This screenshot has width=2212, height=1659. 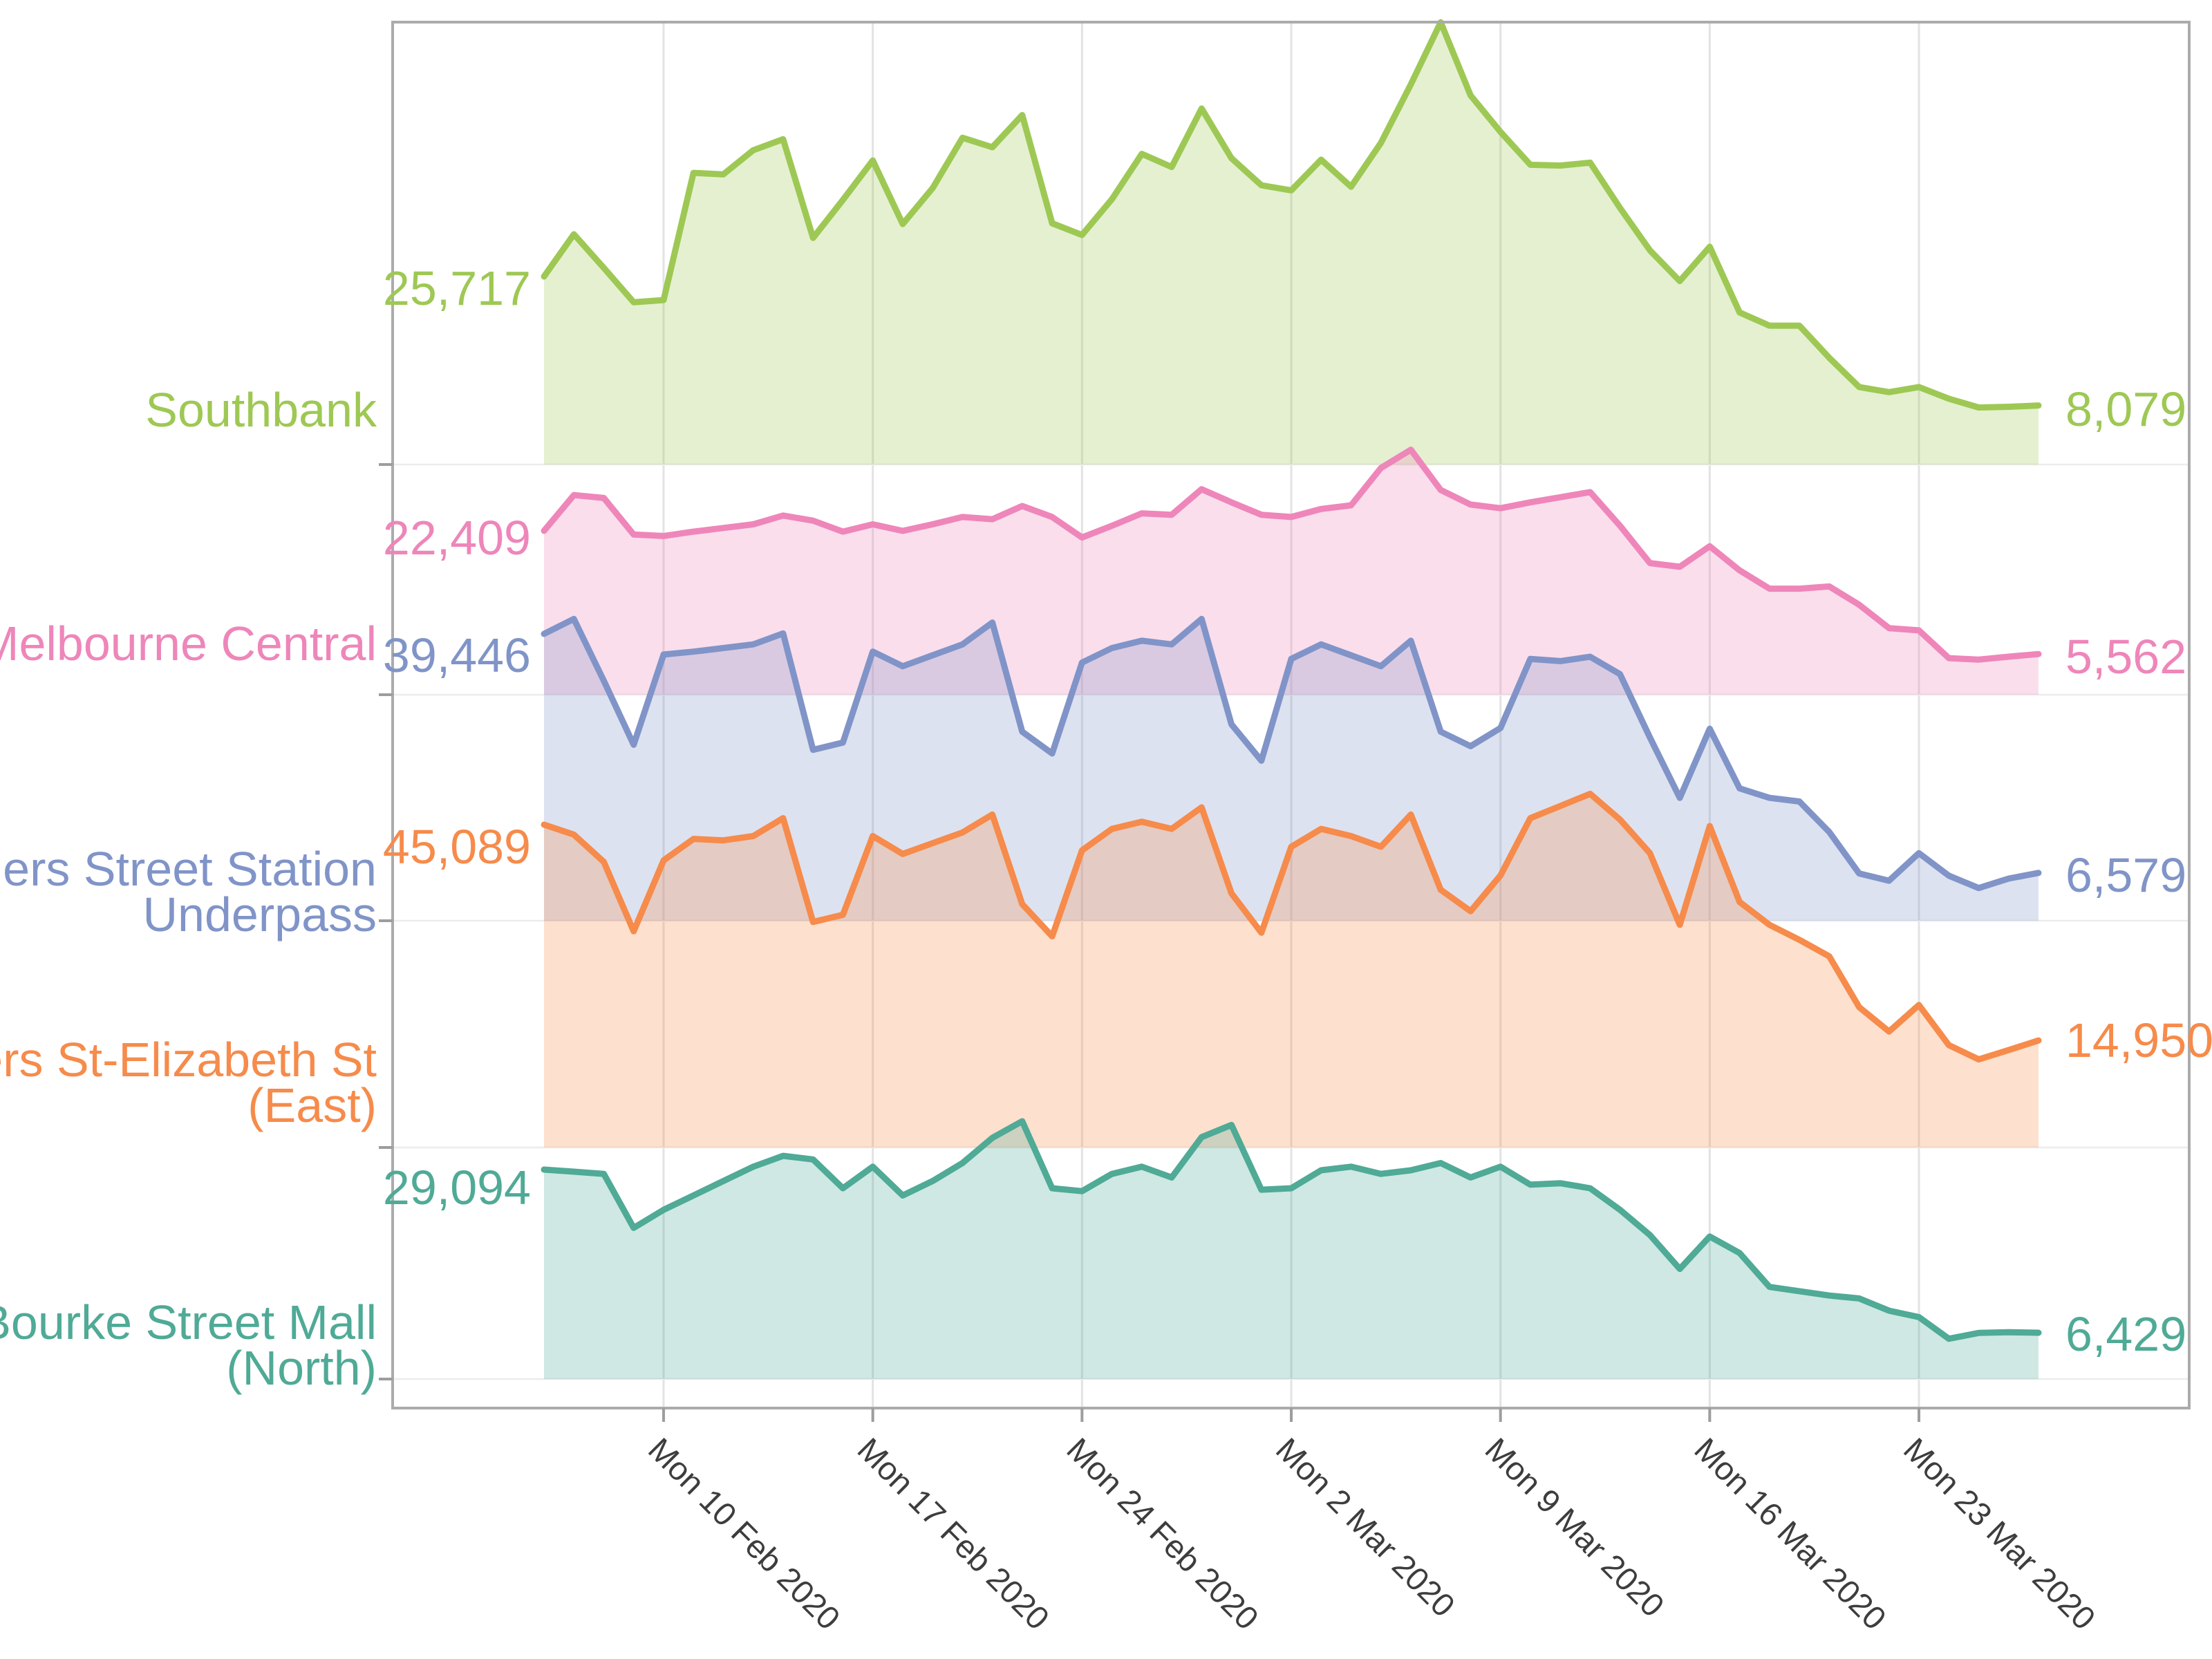 I want to click on start-value-label-bourke-street-mall-north: 29,094, so click(x=457, y=1188).